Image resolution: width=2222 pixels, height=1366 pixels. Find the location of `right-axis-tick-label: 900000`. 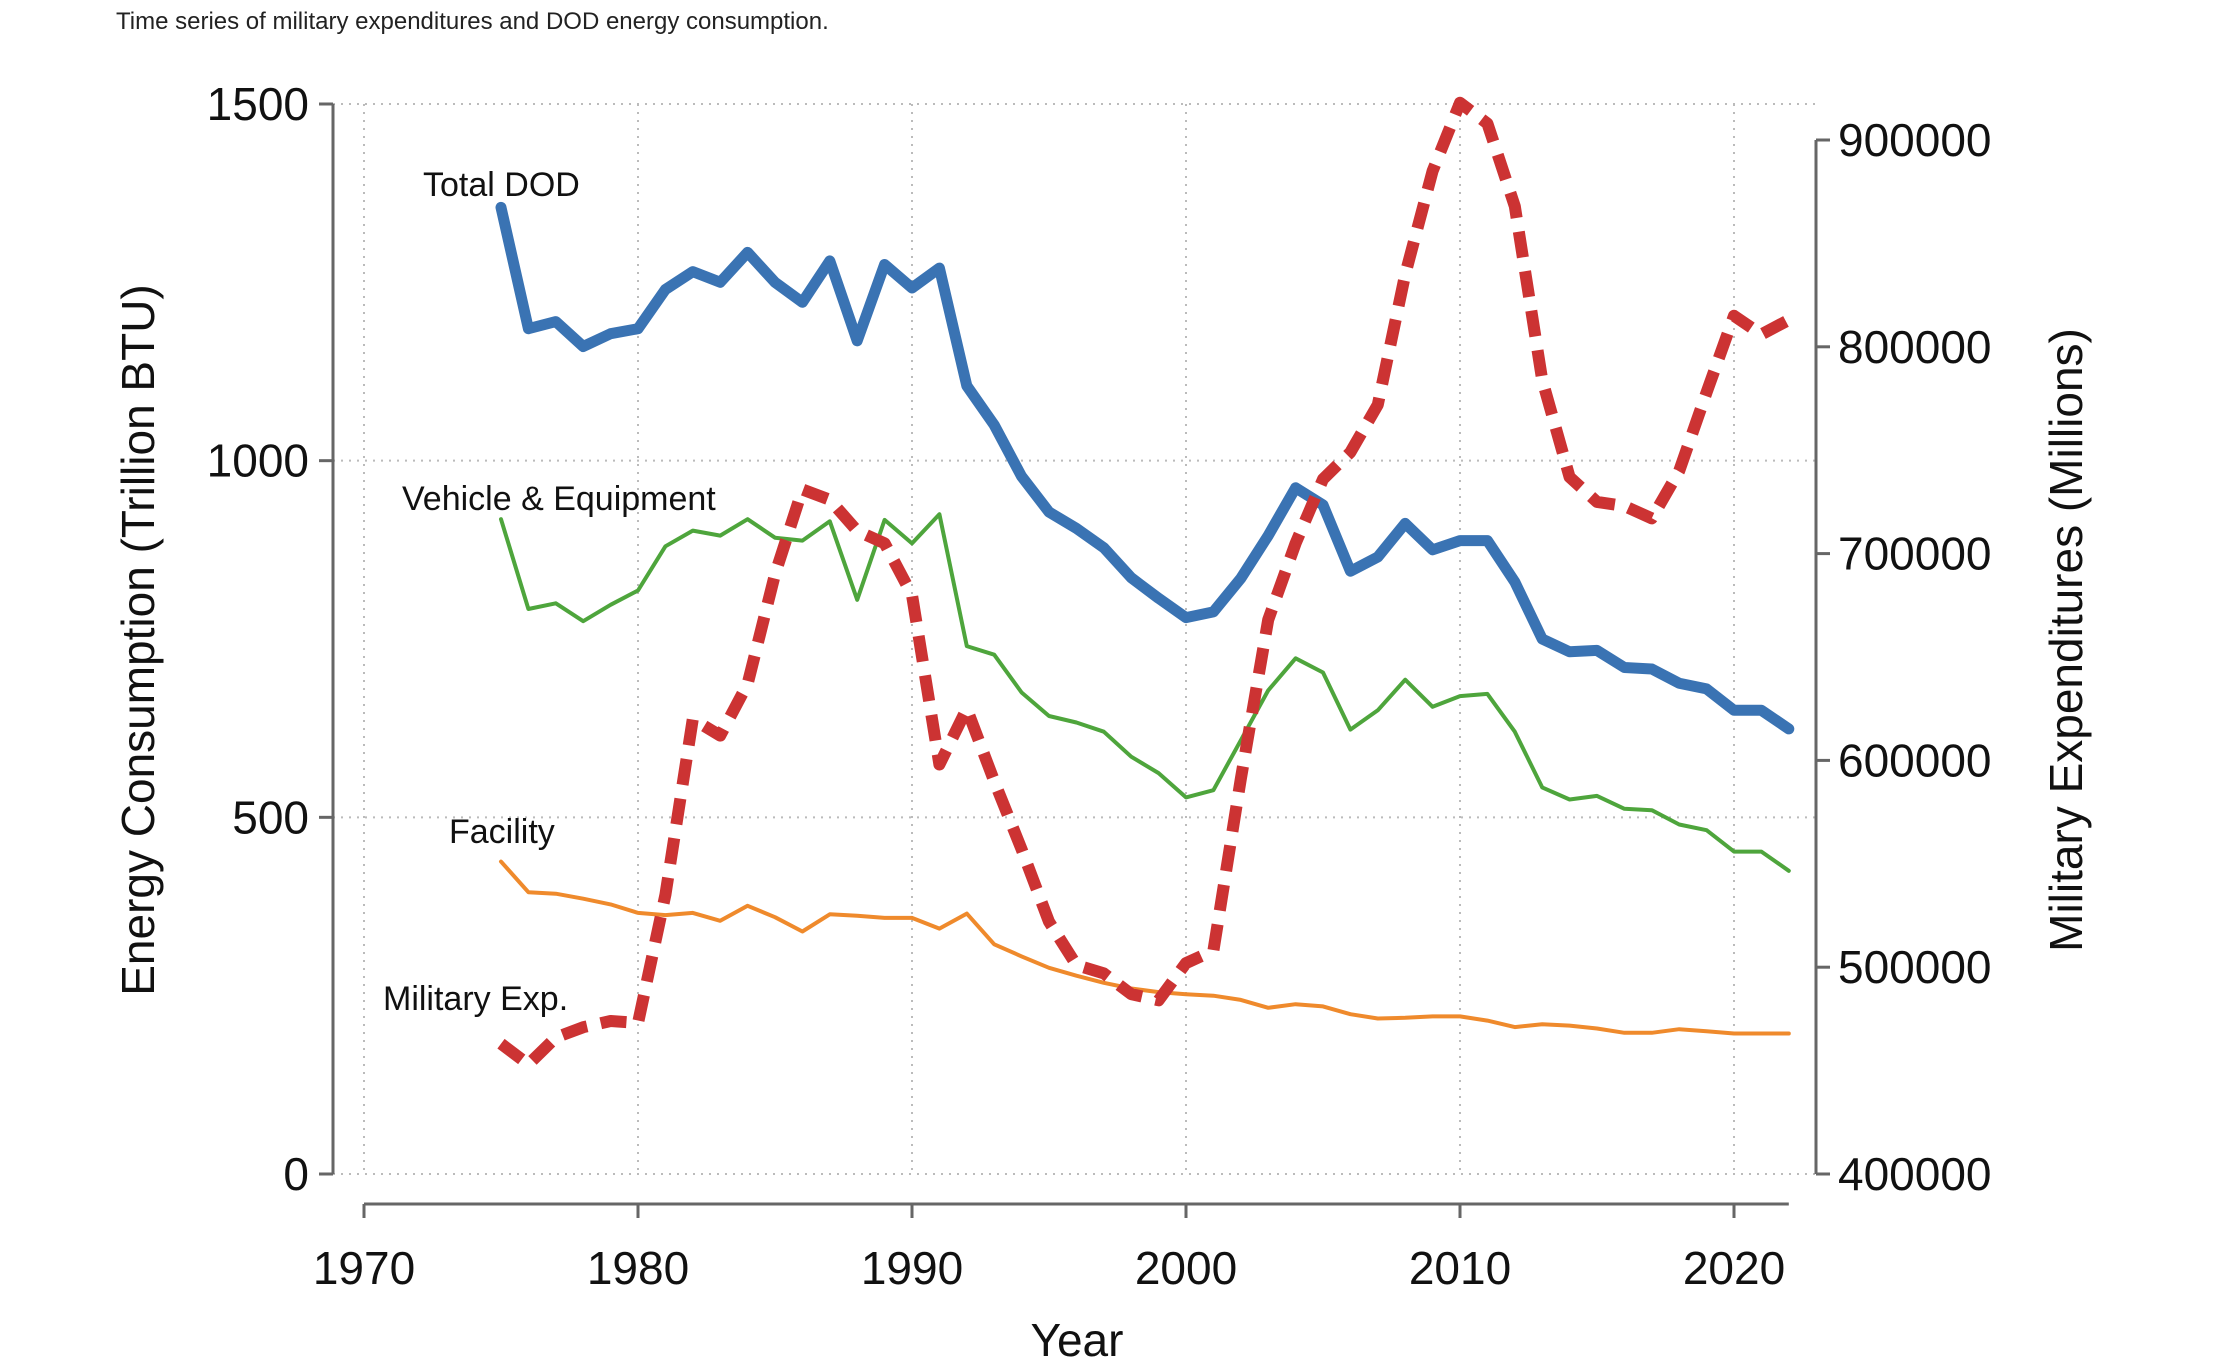

right-axis-tick-label: 900000 is located at coordinates (1915, 140).